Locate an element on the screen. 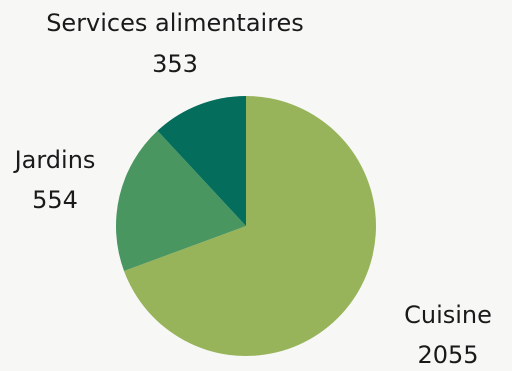 This screenshot has height=371, width=512. slice-label-cuisine: Cuisine is located at coordinates (448, 315).